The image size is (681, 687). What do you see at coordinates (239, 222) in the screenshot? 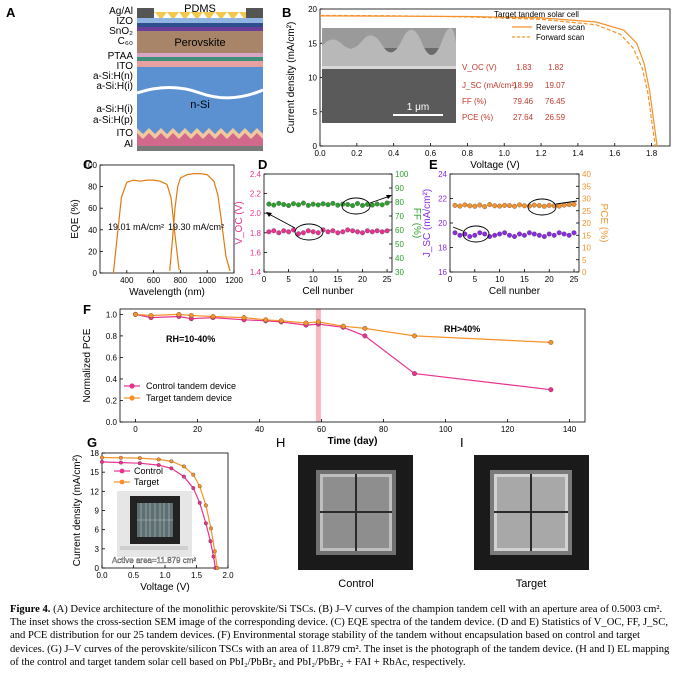
I see `y-axis-label: V_OC (V)` at bounding box center [239, 222].